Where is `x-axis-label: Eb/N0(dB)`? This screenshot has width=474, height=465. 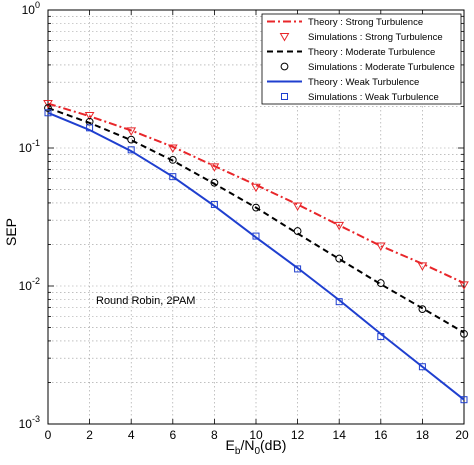
x-axis-label: Eb/N0(dB) is located at coordinates (256, 447).